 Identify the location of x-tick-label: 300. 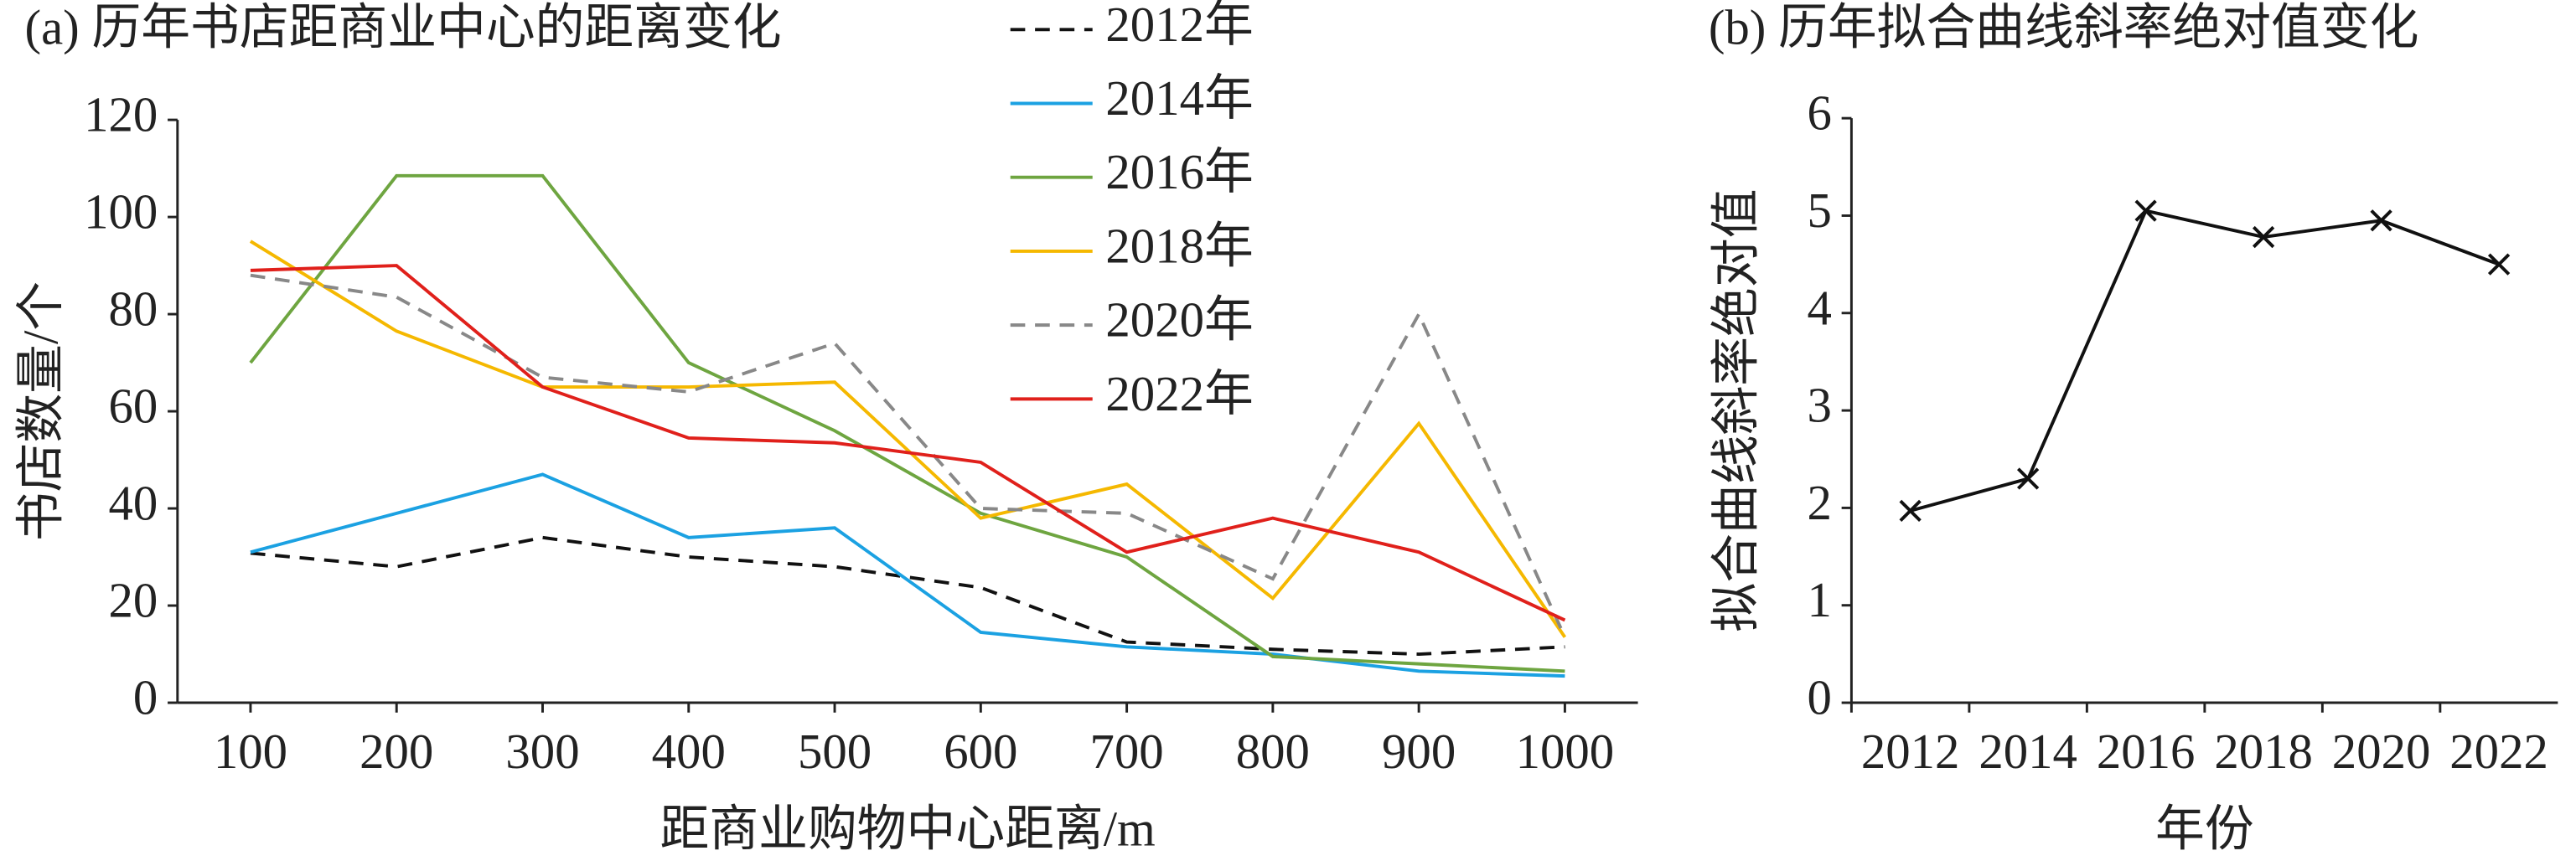
(542, 751).